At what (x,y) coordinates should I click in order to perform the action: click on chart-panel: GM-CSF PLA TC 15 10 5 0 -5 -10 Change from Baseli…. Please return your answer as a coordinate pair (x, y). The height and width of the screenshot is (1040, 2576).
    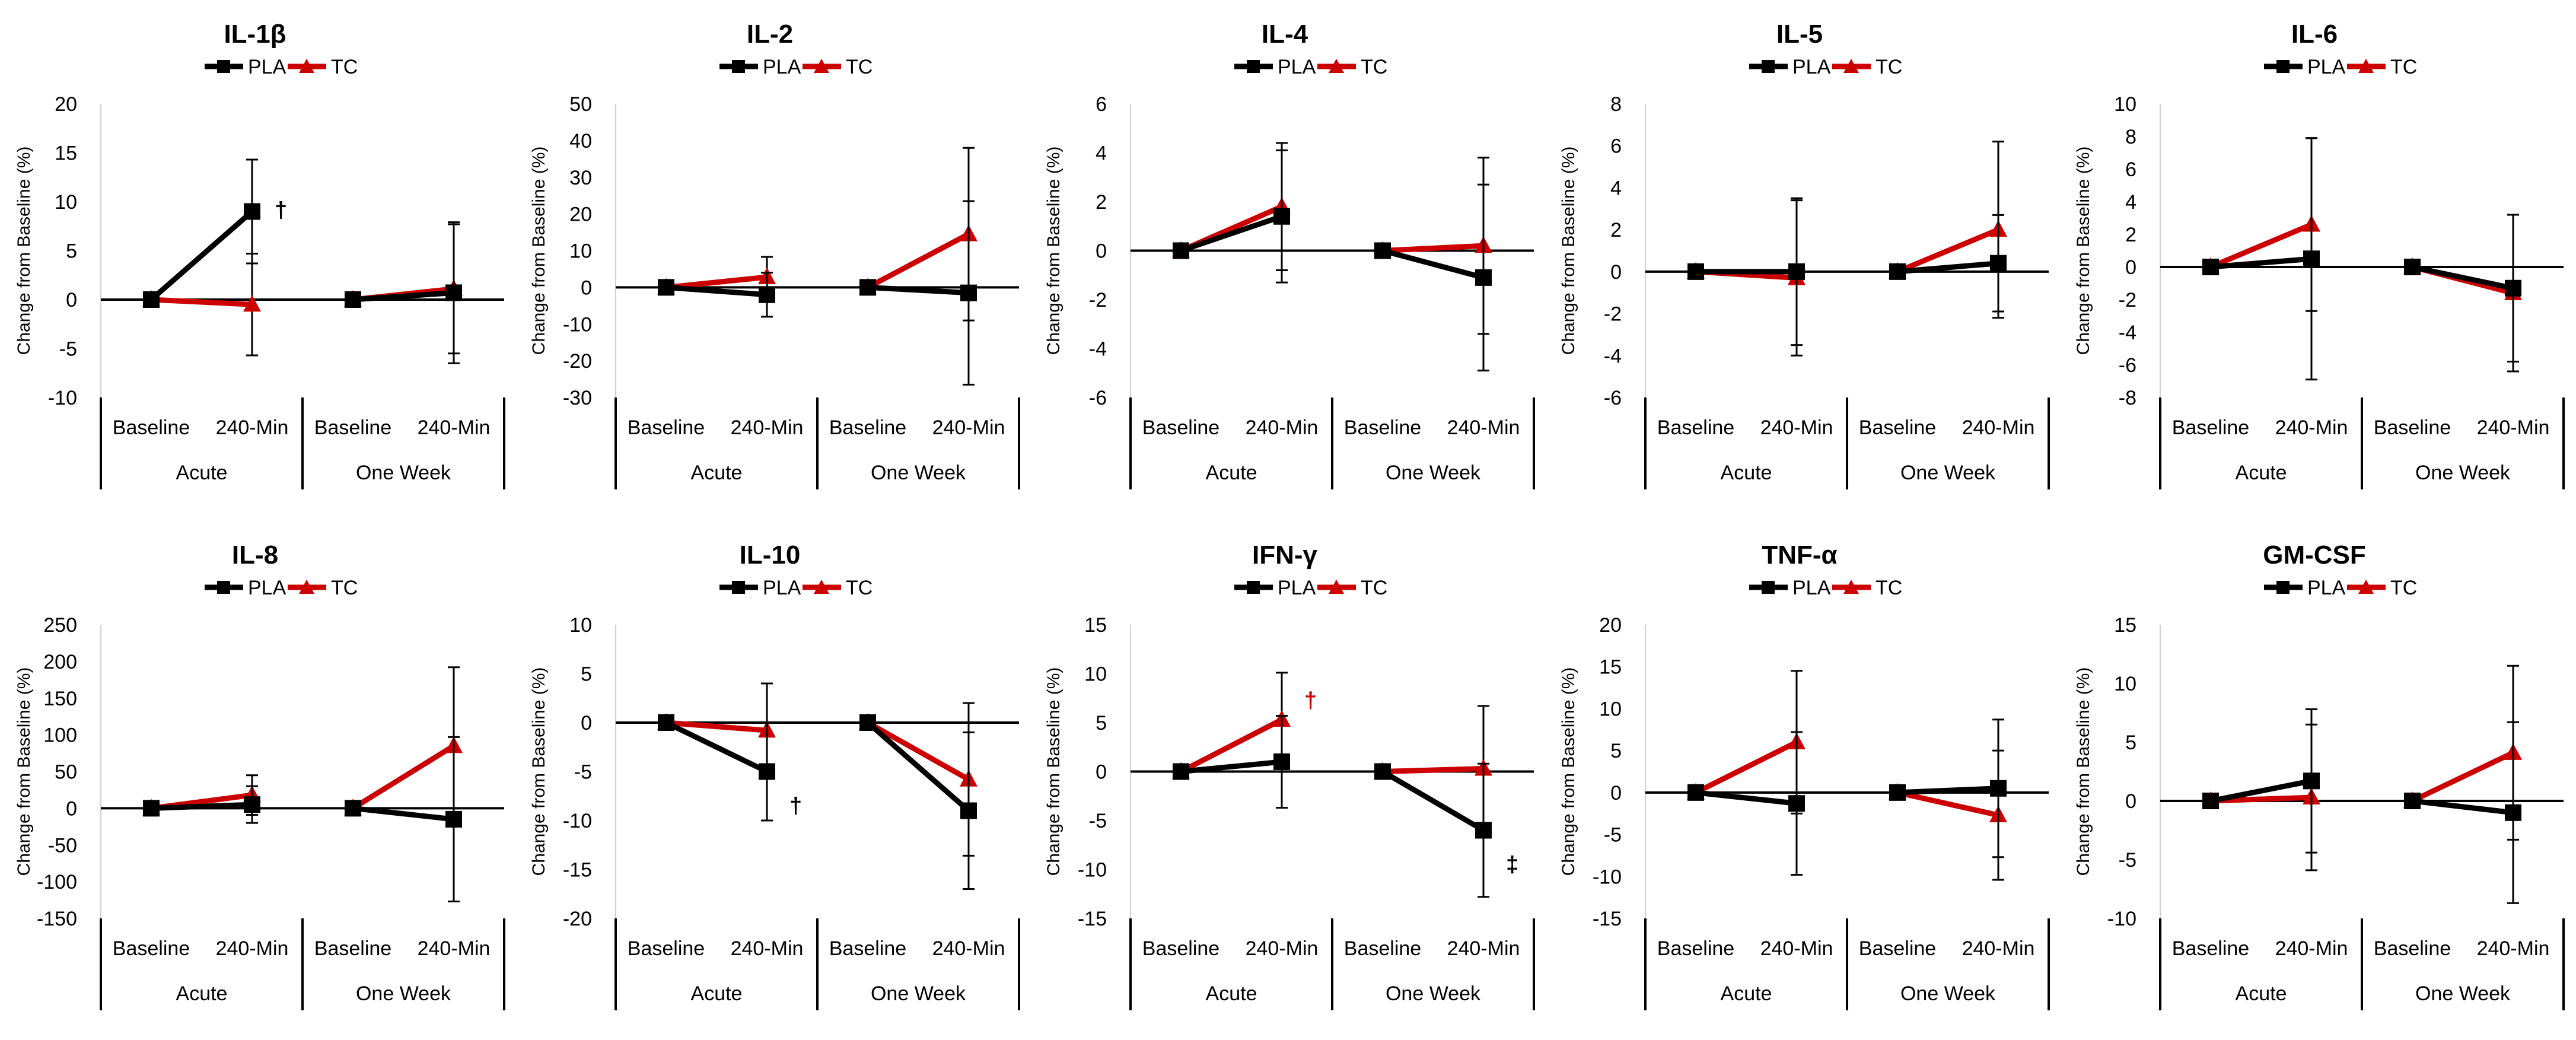
    Looking at the image, I should click on (2319, 775).